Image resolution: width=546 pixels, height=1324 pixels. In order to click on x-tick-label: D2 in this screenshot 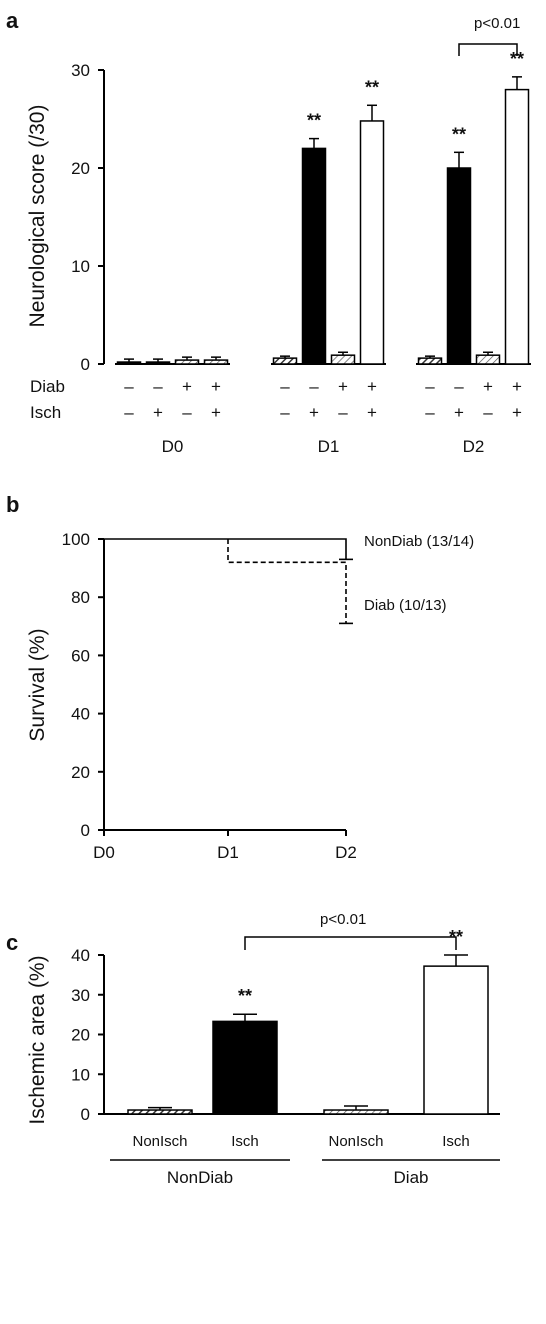, I will do `click(346, 852)`.